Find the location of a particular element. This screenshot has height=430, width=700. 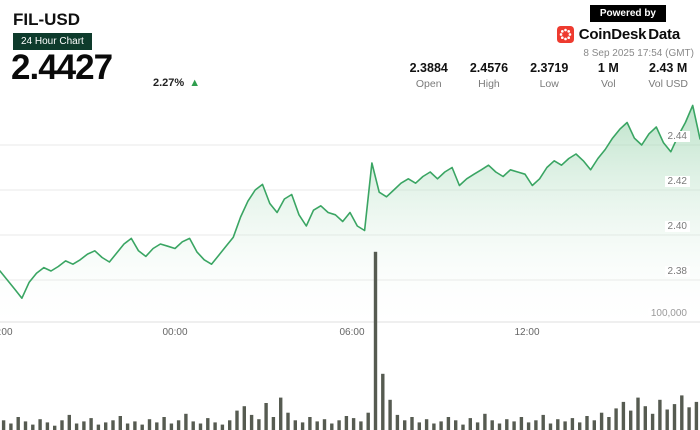

stat-vol-label: Vol is located at coordinates (608, 84).